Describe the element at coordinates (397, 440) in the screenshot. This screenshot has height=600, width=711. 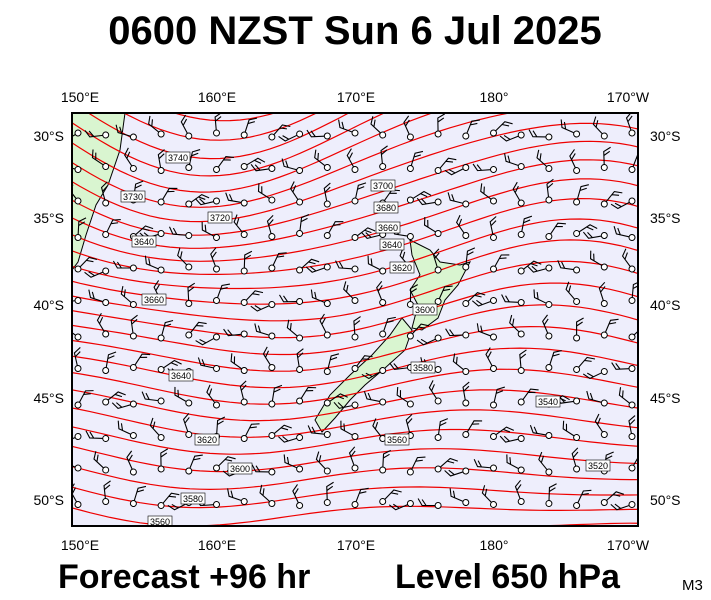
I see `contour-label: 3560` at that location.